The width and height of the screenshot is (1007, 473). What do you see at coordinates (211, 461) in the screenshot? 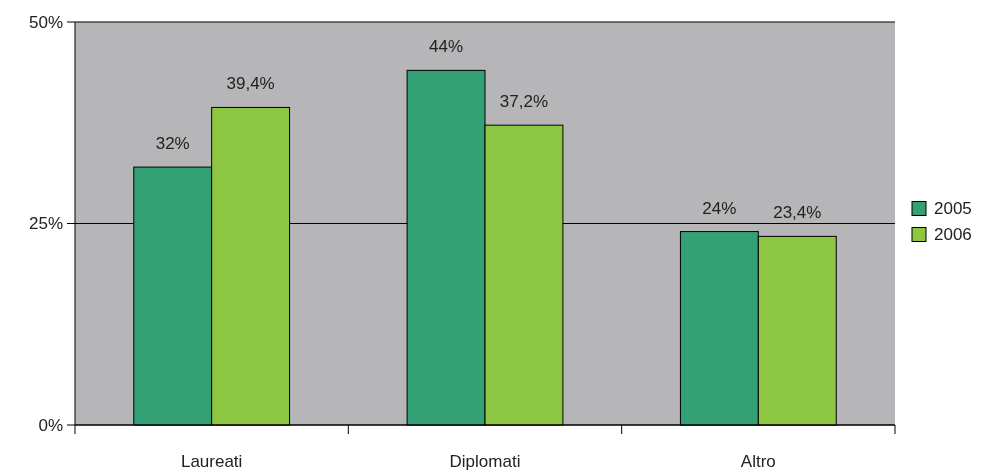
I see `x-tick-label: Laureati` at bounding box center [211, 461].